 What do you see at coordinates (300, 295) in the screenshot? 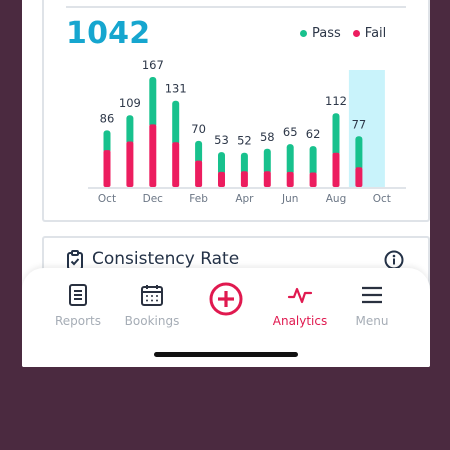
I see `analytics-icon` at bounding box center [300, 295].